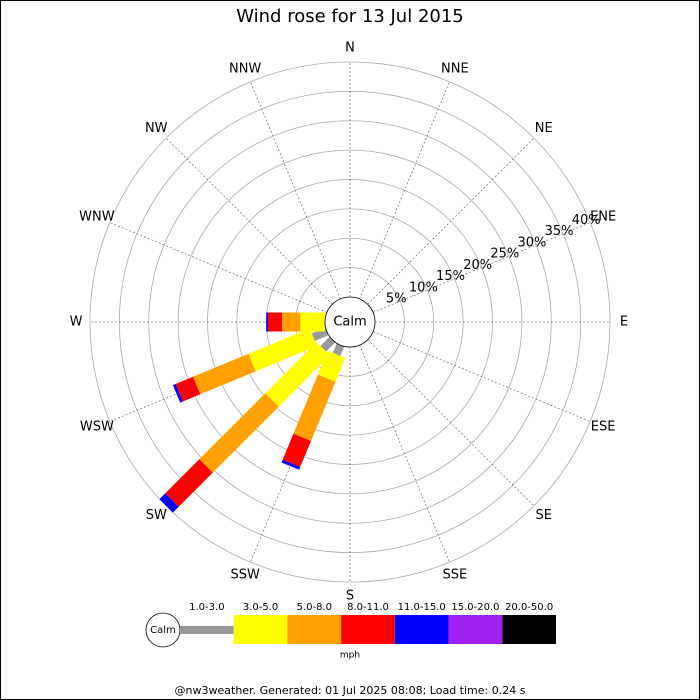  What do you see at coordinates (504, 254) in the screenshot?
I see `ring-label: 25%` at bounding box center [504, 254].